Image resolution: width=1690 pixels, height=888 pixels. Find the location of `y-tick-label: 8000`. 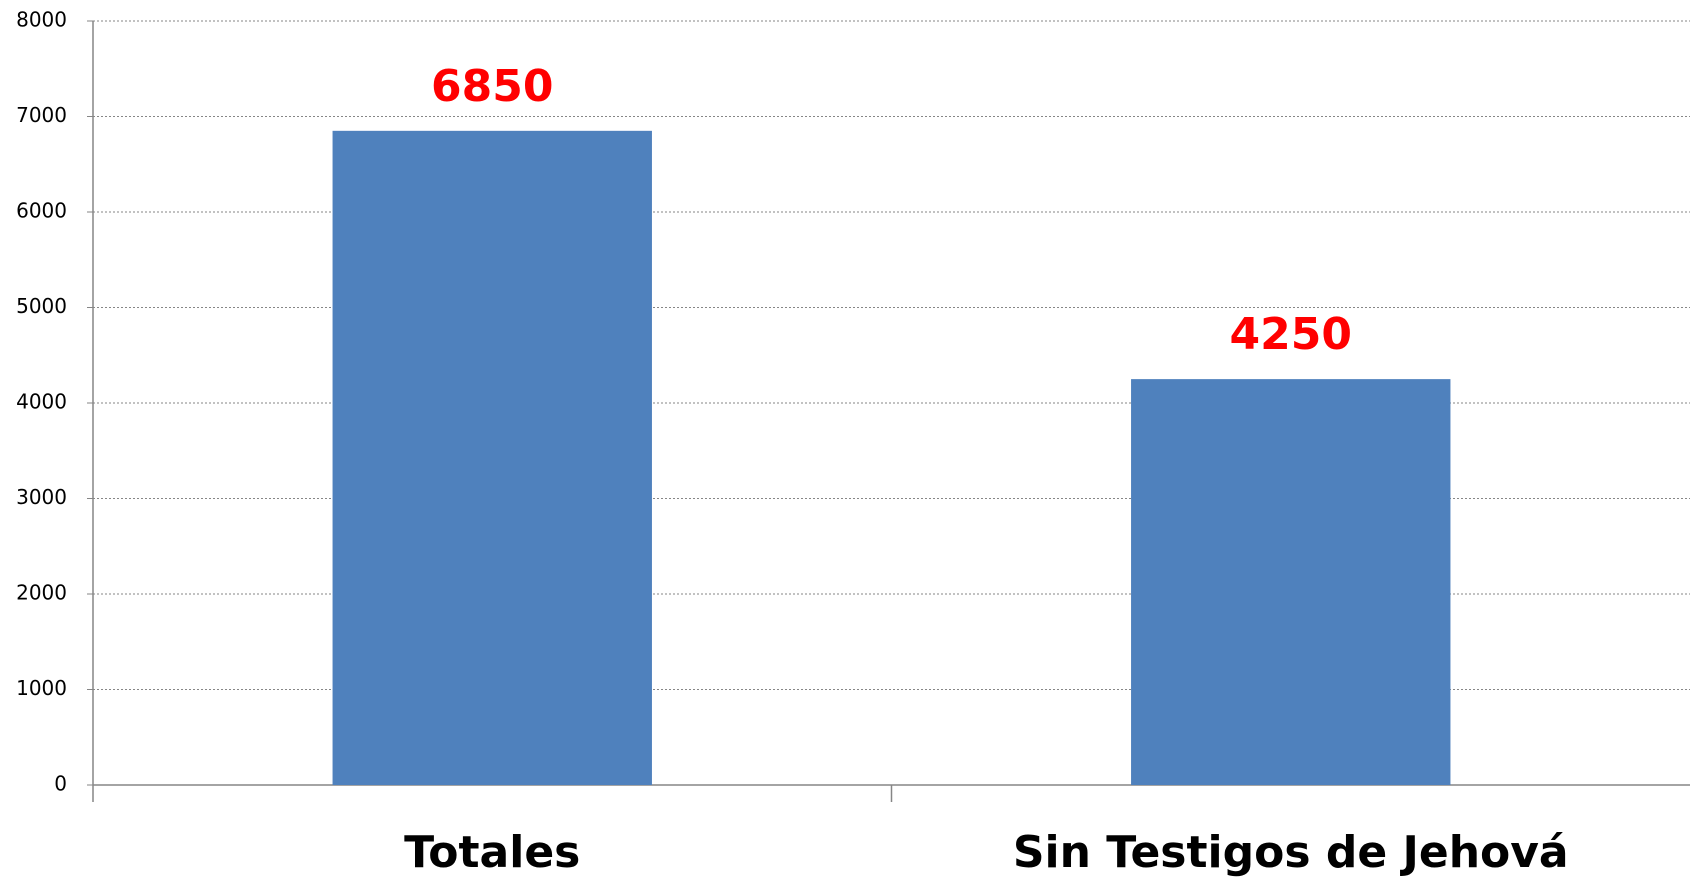

y-tick-label: 8000 is located at coordinates (41, 20).